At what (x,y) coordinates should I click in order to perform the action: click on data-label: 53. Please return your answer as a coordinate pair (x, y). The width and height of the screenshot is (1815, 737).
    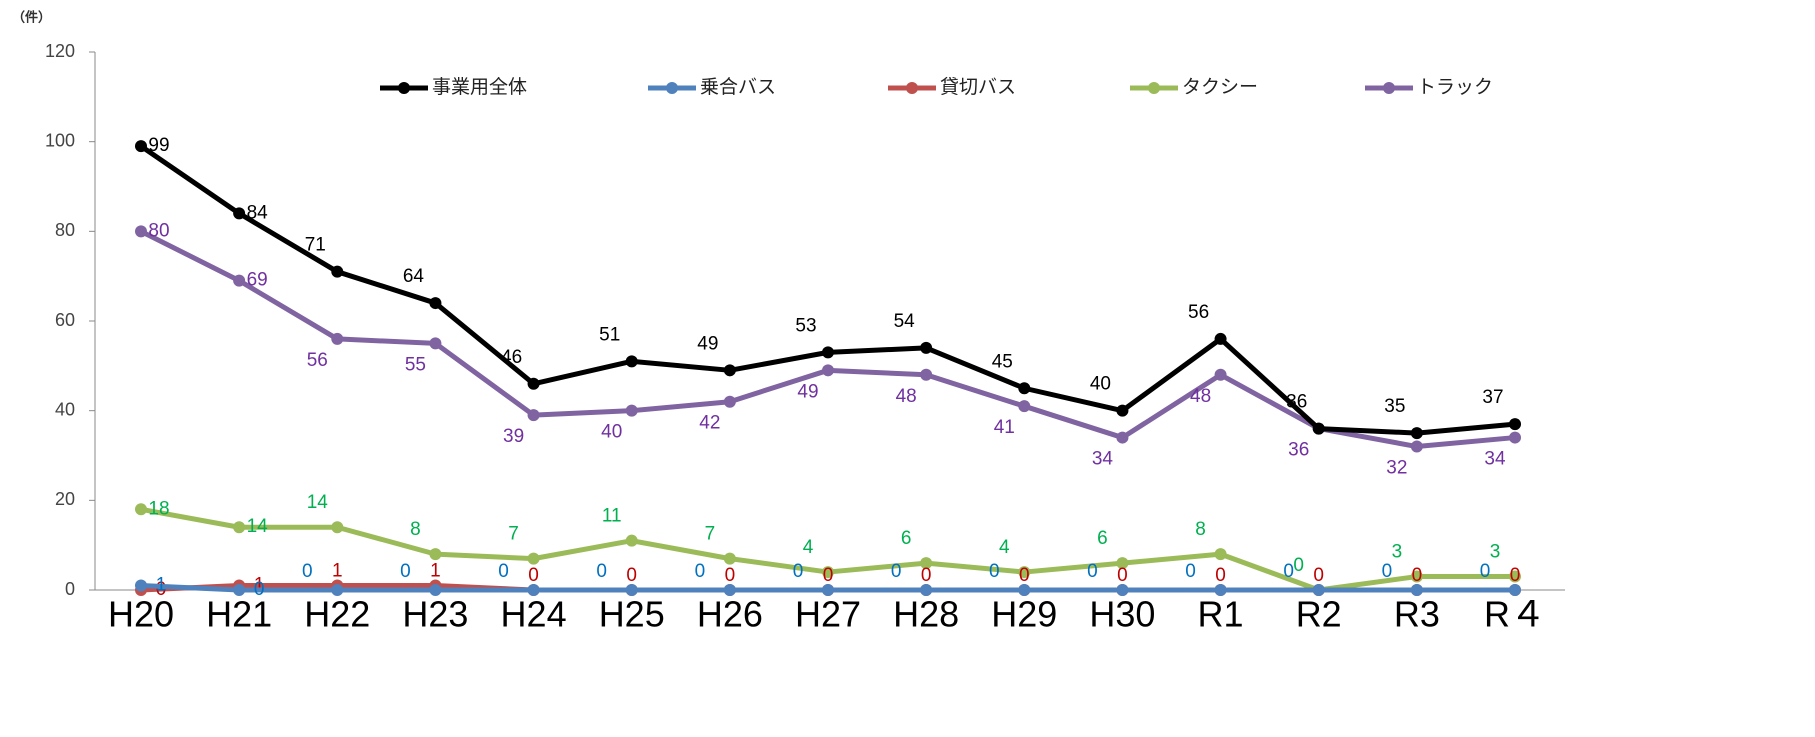
    Looking at the image, I should click on (805, 325).